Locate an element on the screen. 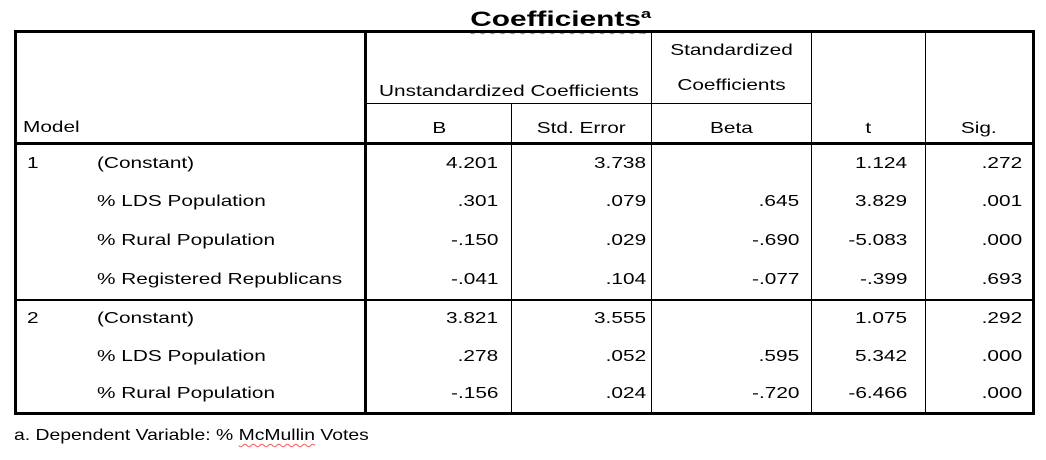  std-error-value-cell: .079 is located at coordinates (581, 202).